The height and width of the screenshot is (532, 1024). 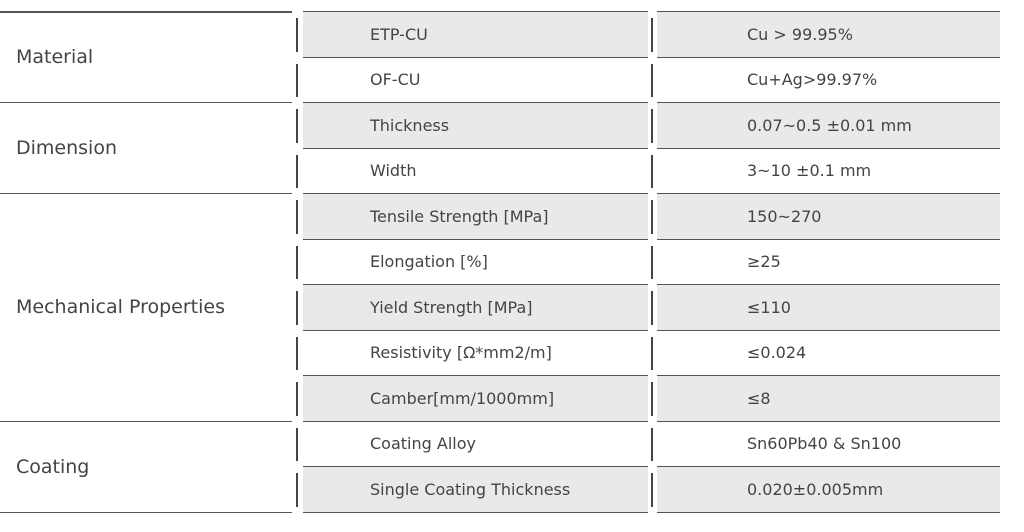 What do you see at coordinates (146, 148) in the screenshot?
I see `group-label: Dimension` at bounding box center [146, 148].